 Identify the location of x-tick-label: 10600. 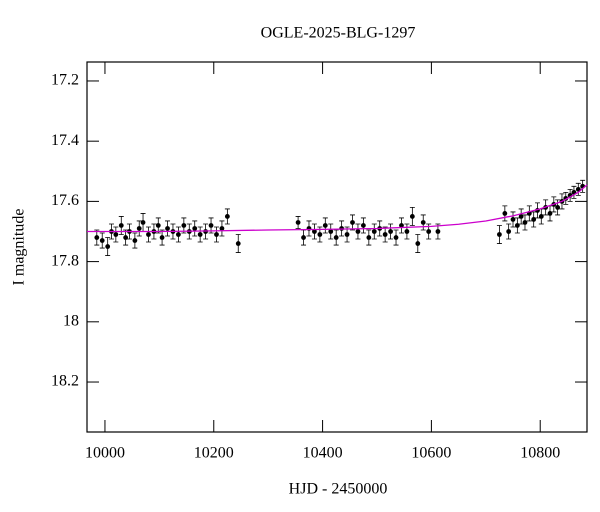
(431, 453).